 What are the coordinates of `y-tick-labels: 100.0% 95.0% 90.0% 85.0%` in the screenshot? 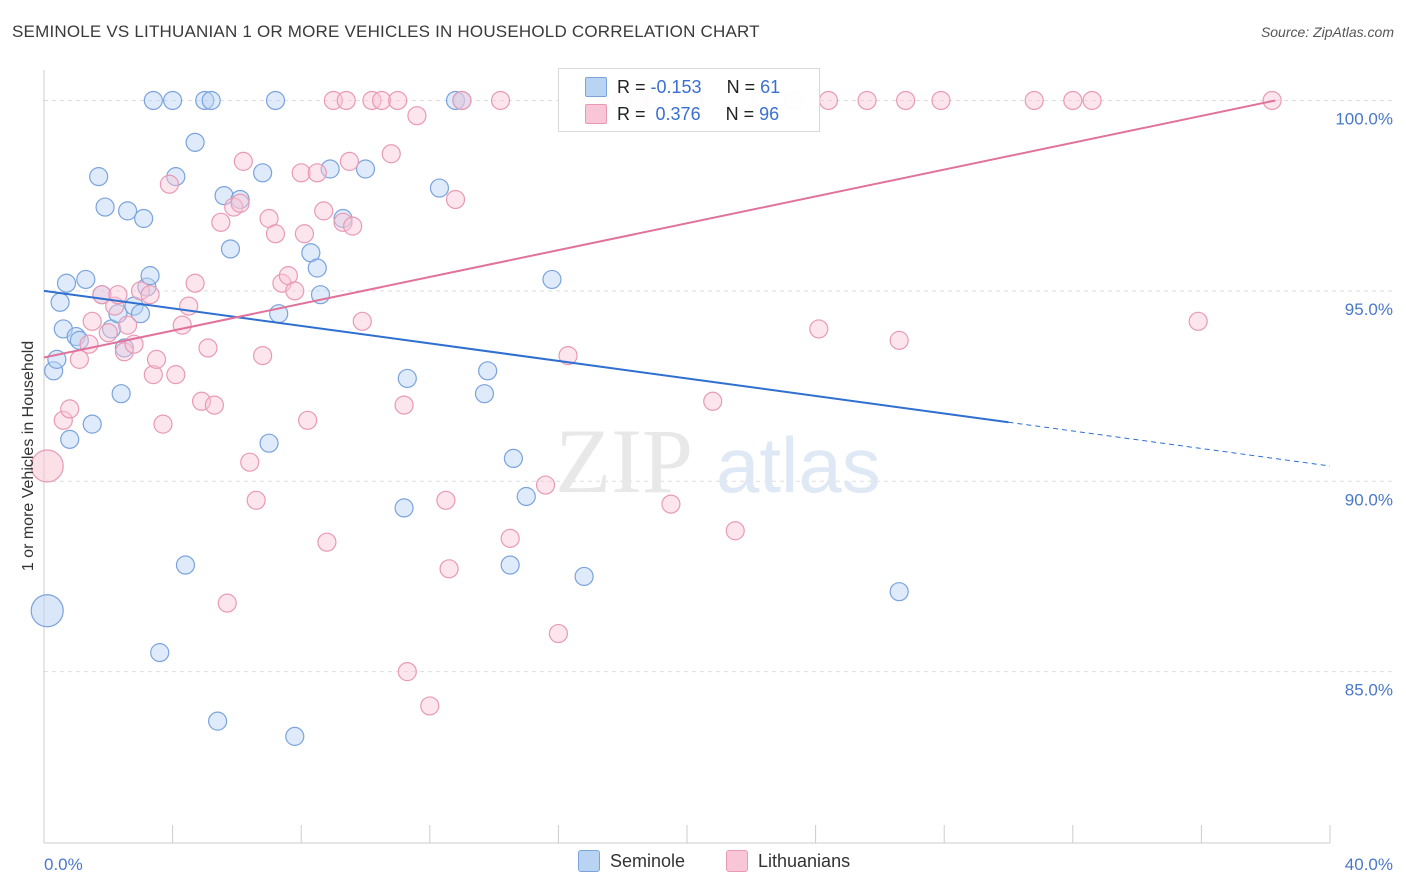 It's located at (1364, 404).